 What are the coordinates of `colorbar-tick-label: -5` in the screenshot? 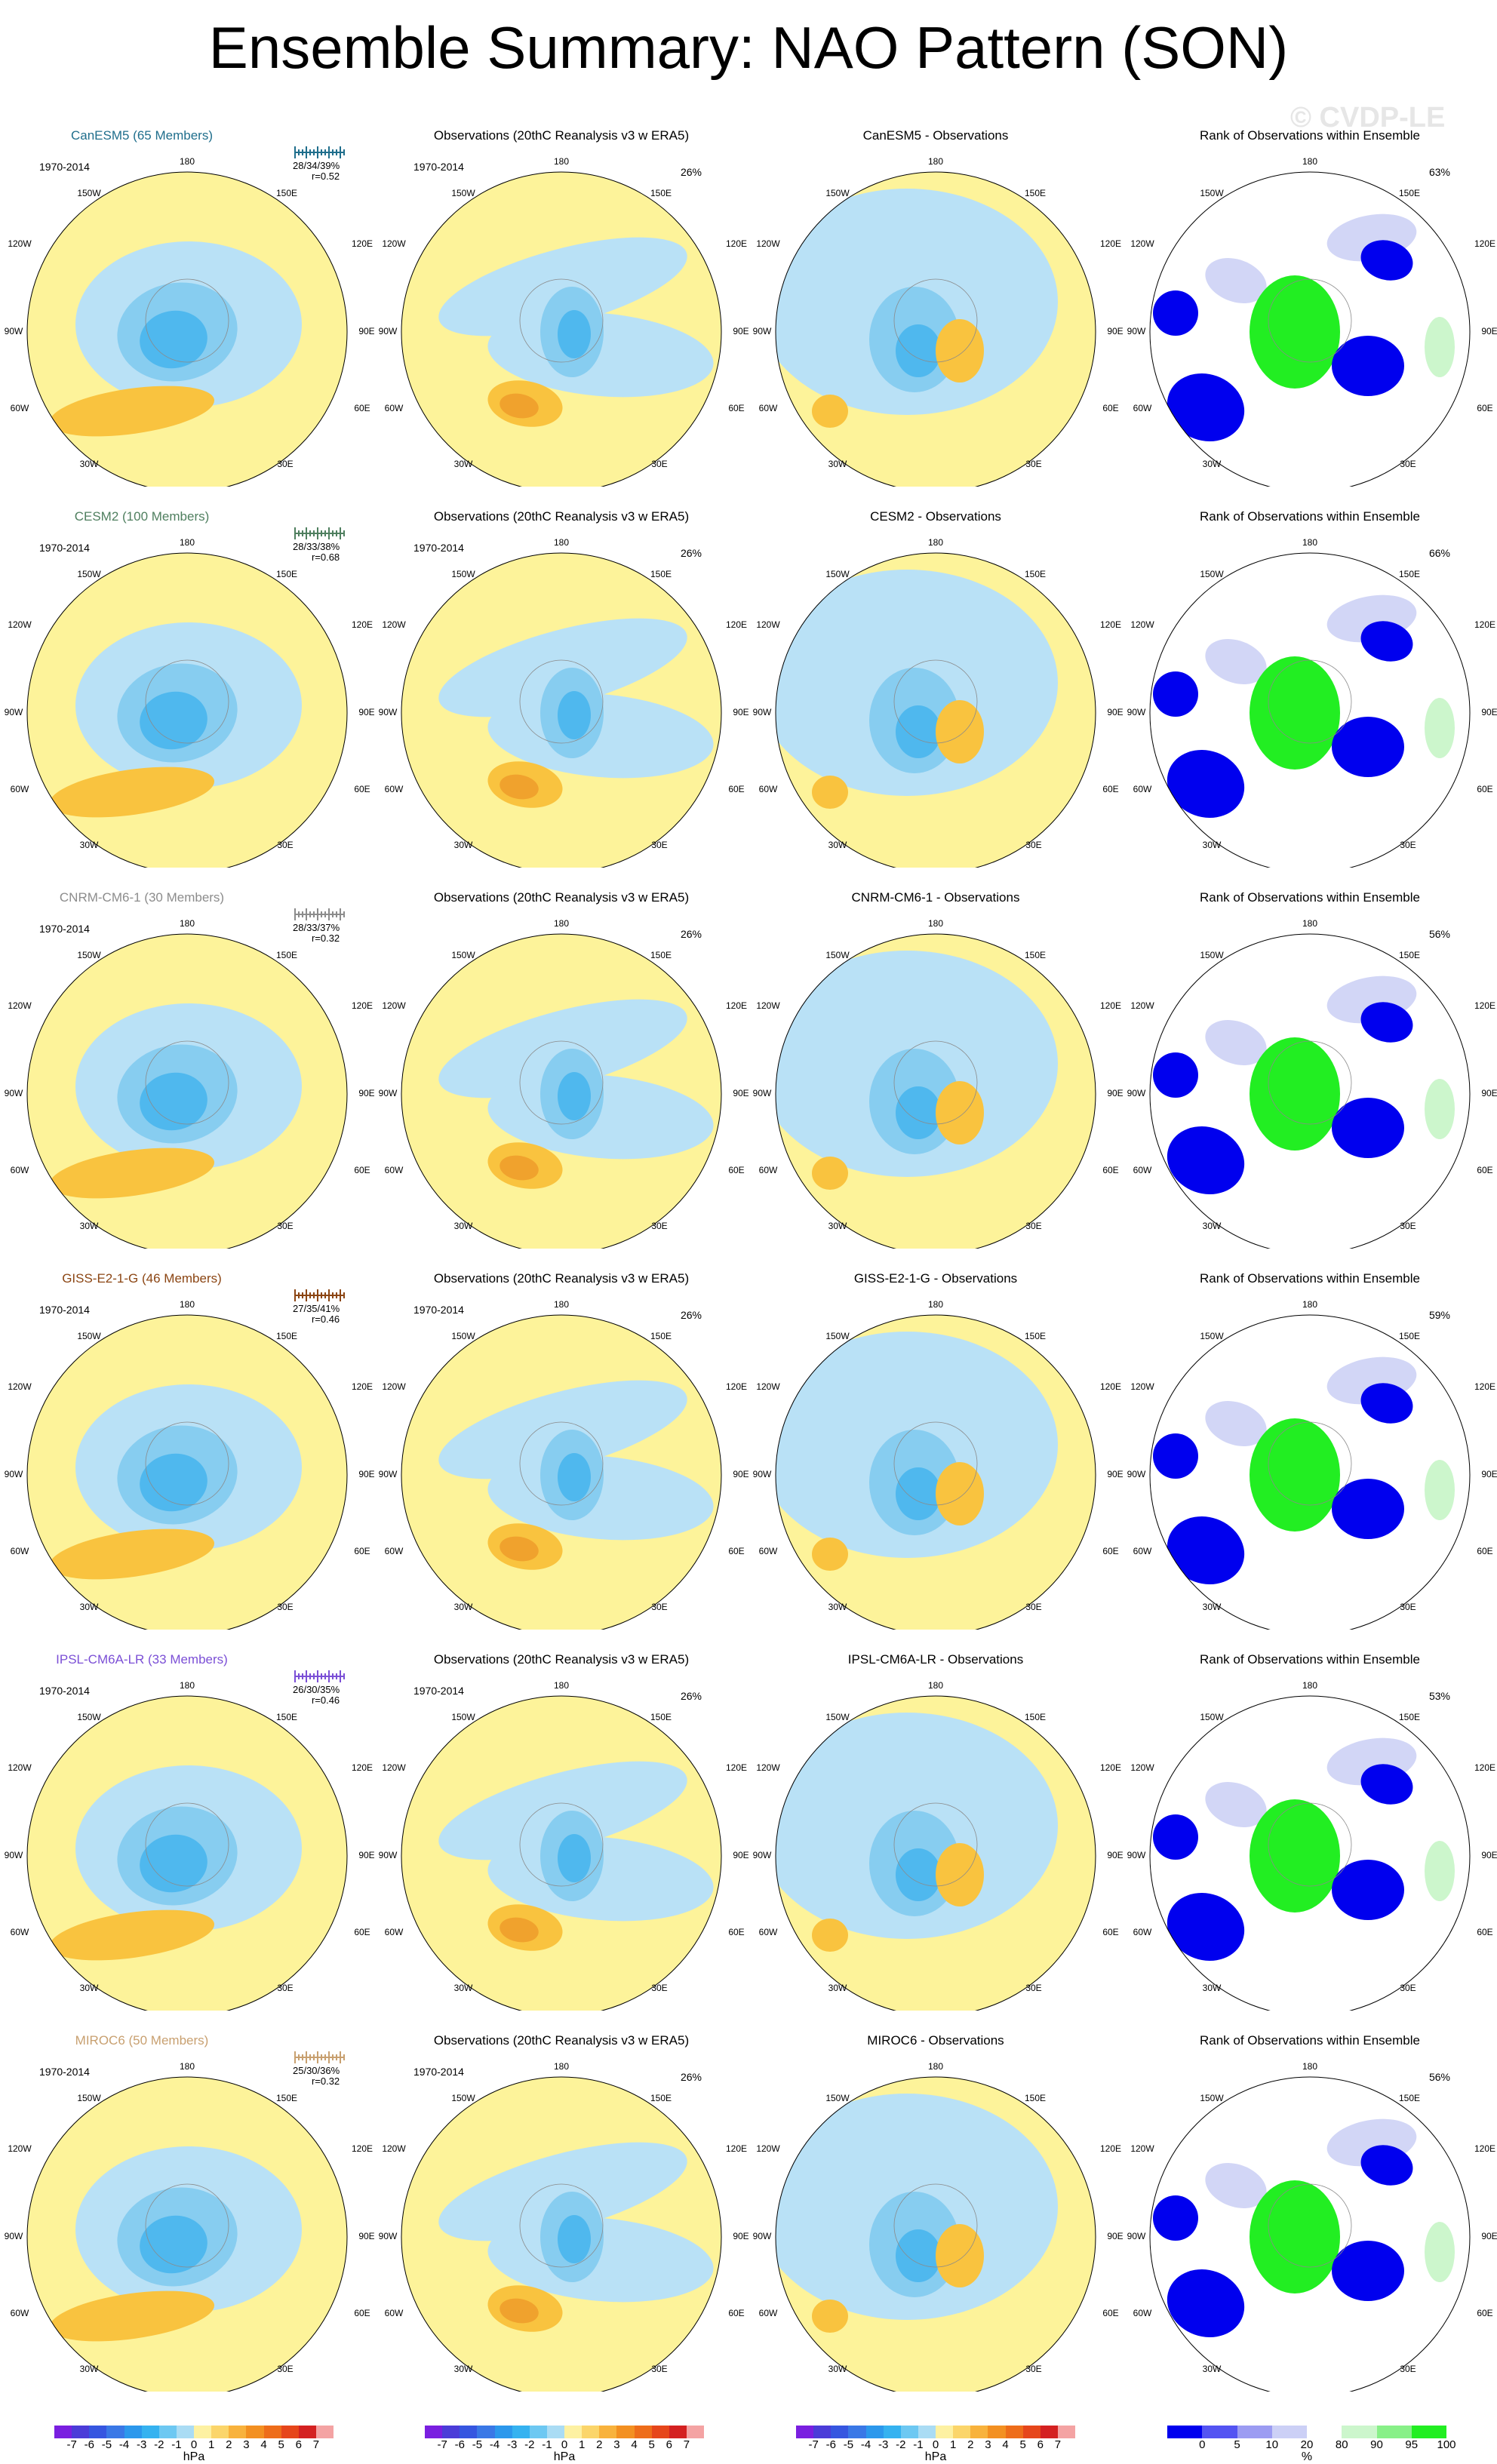 It's located at (848, 2444).